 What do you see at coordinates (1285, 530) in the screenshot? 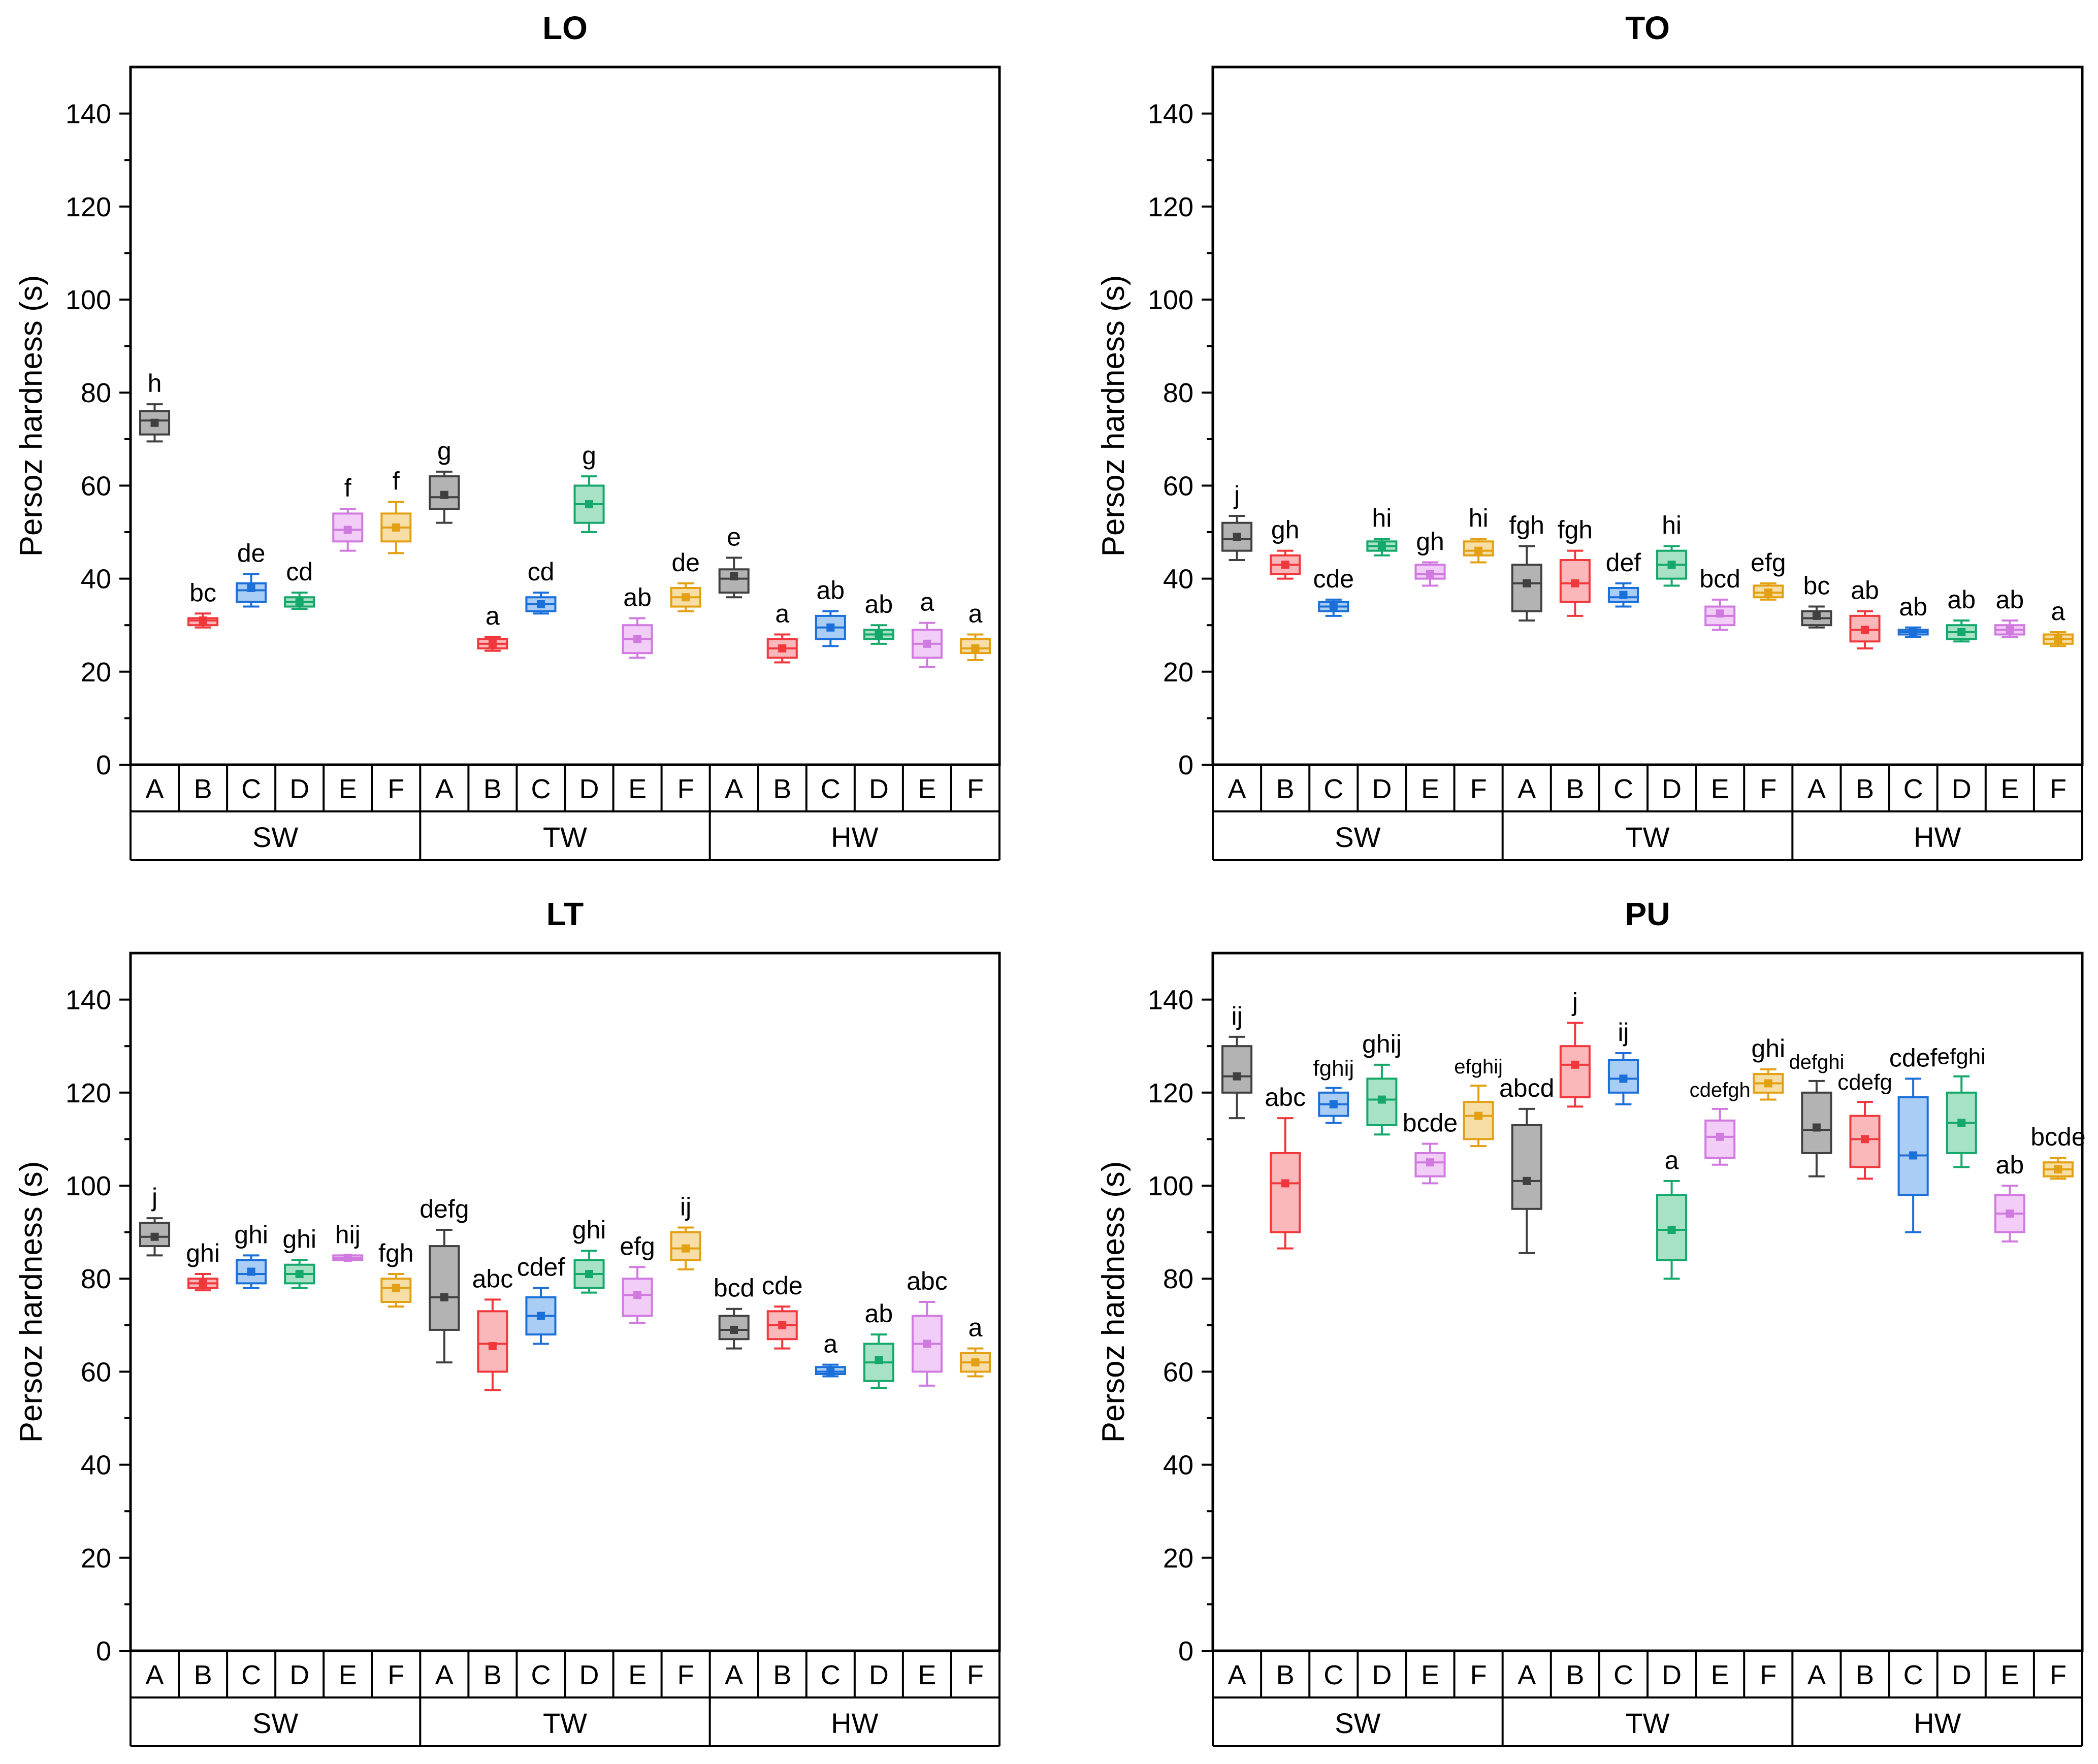
I see `significance-label: gh` at bounding box center [1285, 530].